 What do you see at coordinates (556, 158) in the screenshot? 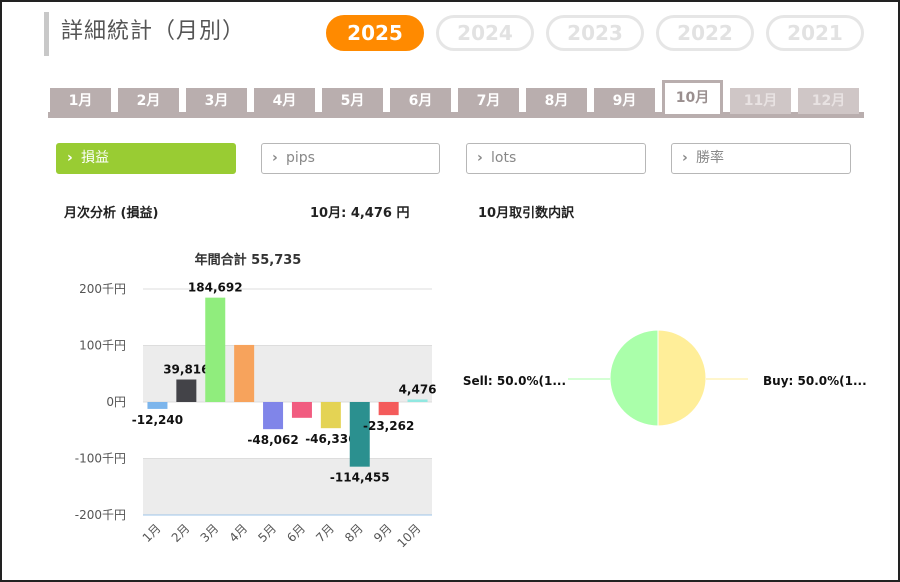
I see `metric-lots-button: › lots` at bounding box center [556, 158].